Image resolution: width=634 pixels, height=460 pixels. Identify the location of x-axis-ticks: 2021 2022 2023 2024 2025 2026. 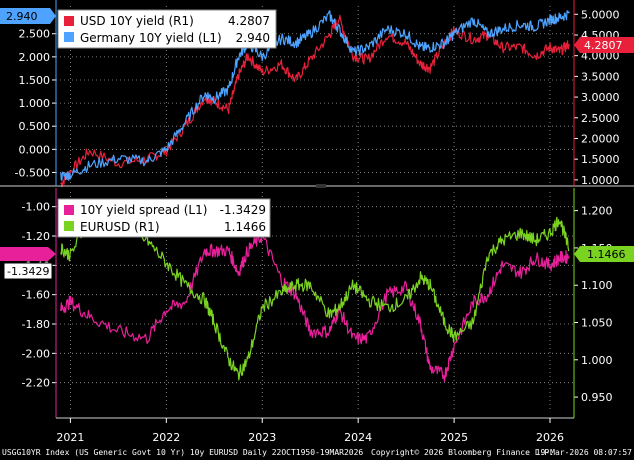
(310, 431).